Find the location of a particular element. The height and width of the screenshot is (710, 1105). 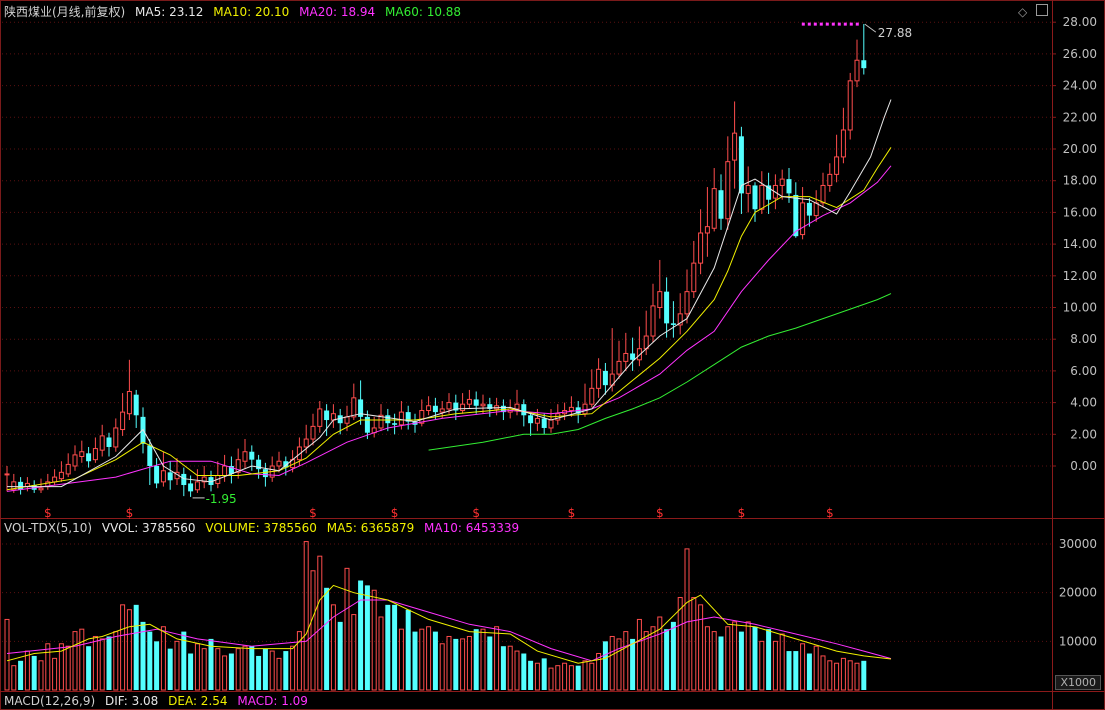

y-tick-label: 12.00 is located at coordinates (1080, 276).